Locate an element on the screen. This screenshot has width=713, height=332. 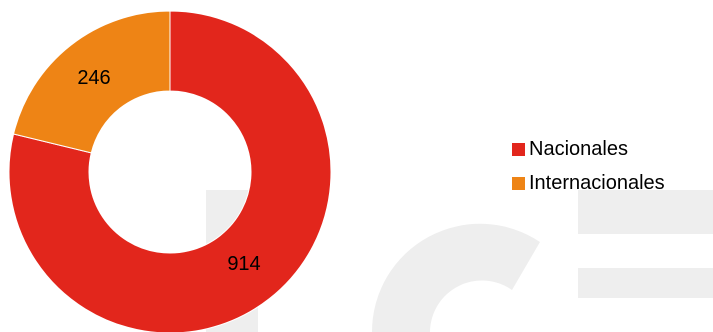
watermark-letter-c is located at coordinates (455, 277).